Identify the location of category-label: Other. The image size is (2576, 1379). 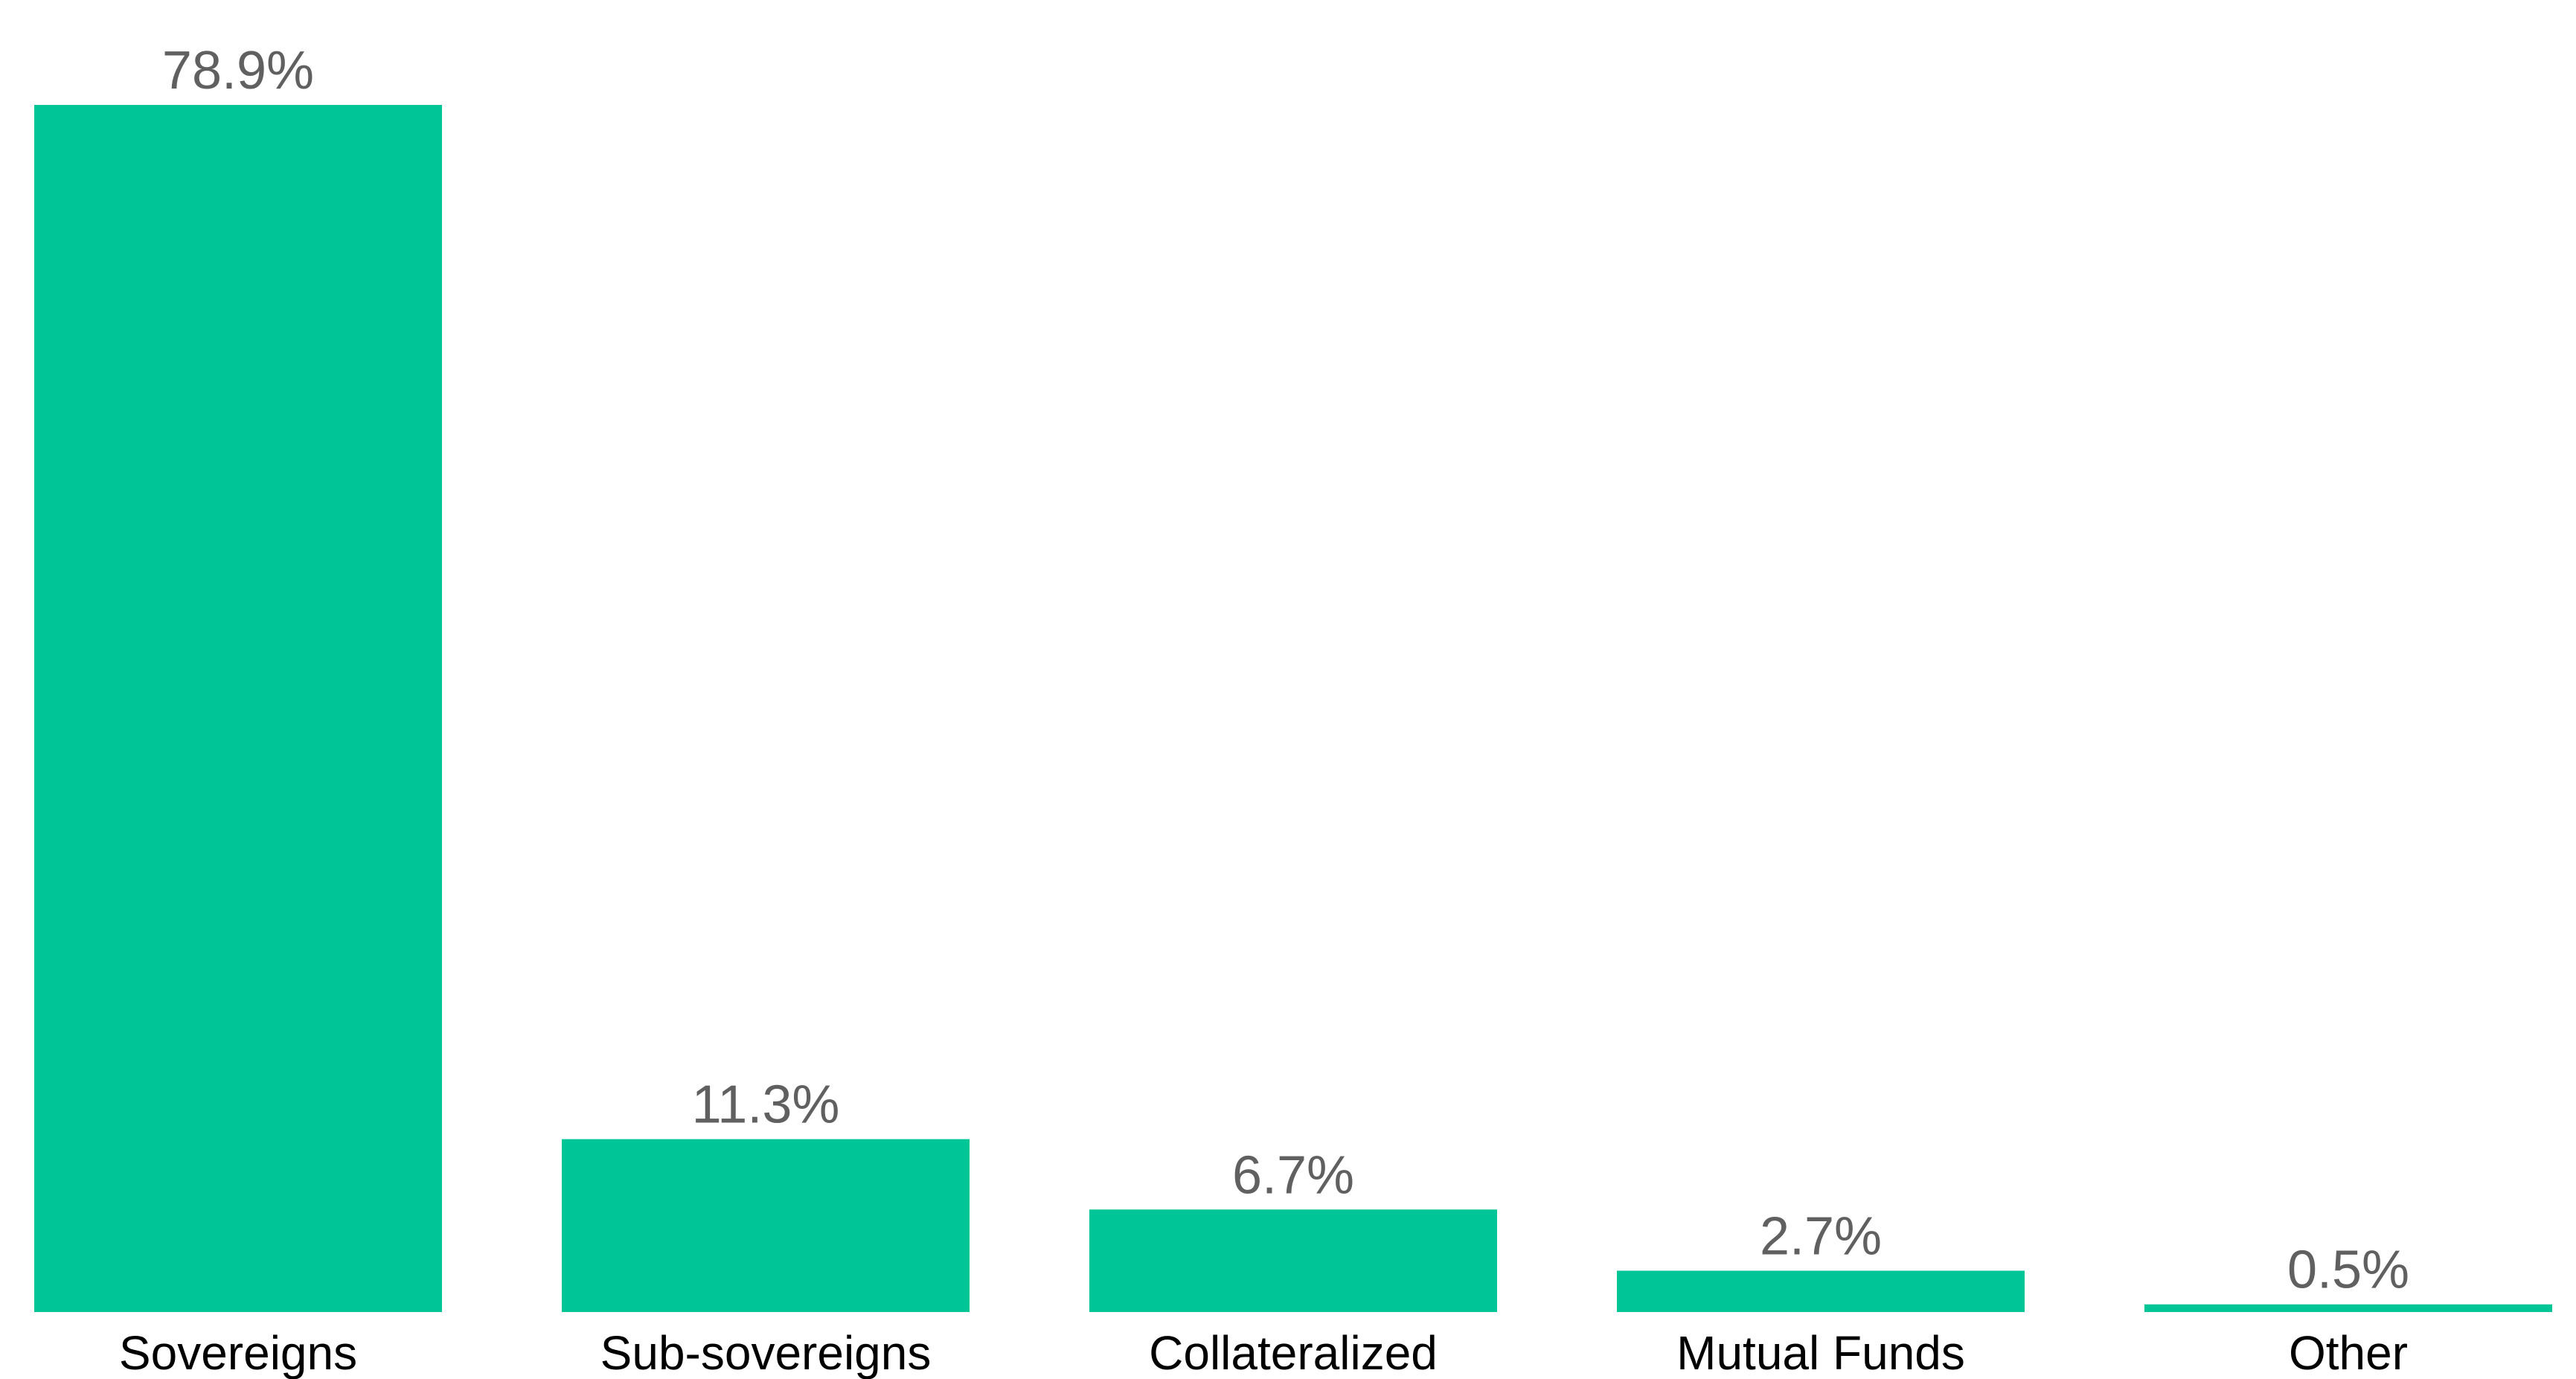
(2348, 1352).